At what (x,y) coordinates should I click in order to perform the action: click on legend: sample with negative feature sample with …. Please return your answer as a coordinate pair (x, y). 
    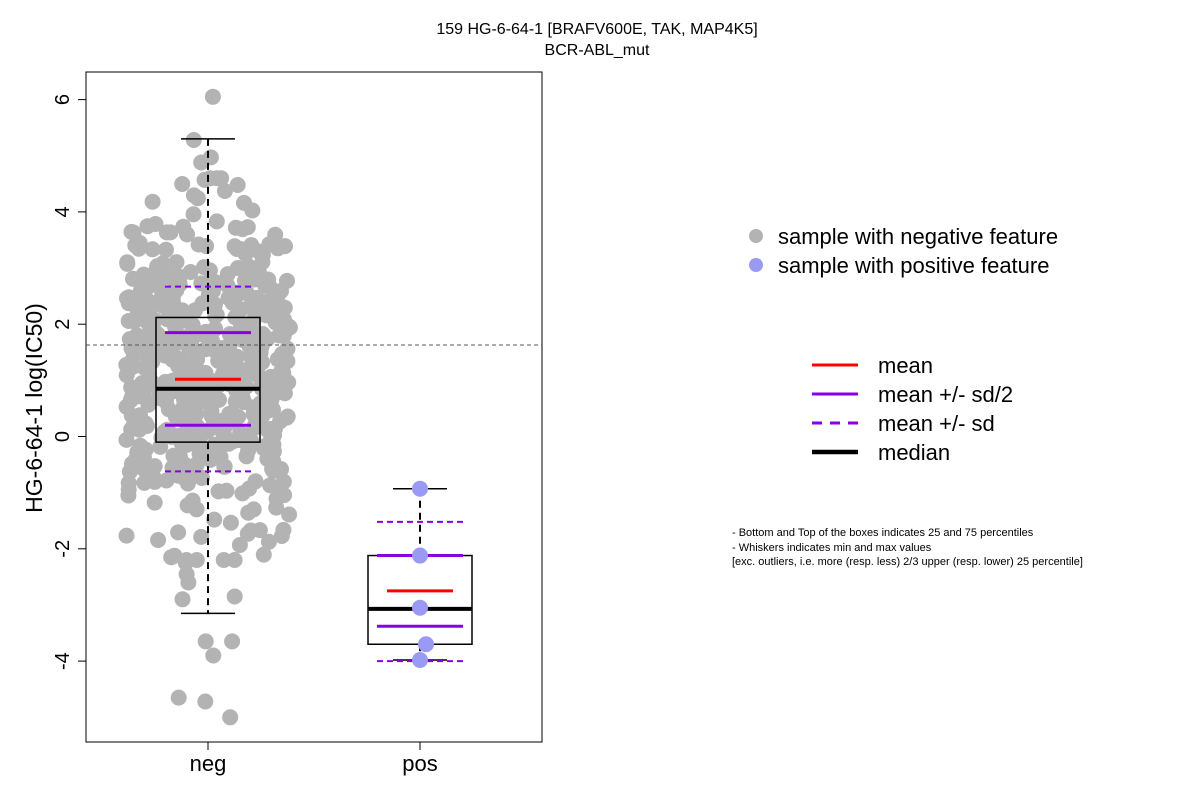
    Looking at the image, I should click on (903, 344).